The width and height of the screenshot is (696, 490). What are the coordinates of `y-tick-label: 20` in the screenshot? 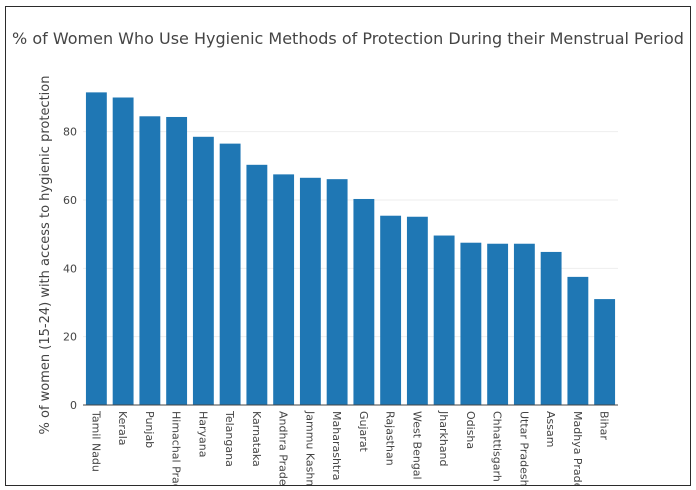 It's located at (70, 337).